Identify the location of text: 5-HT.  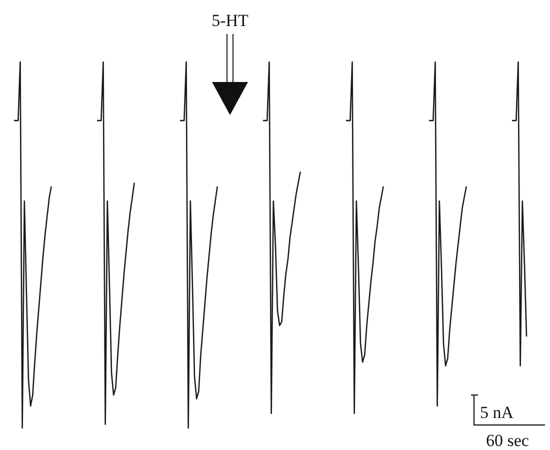
(231, 20).